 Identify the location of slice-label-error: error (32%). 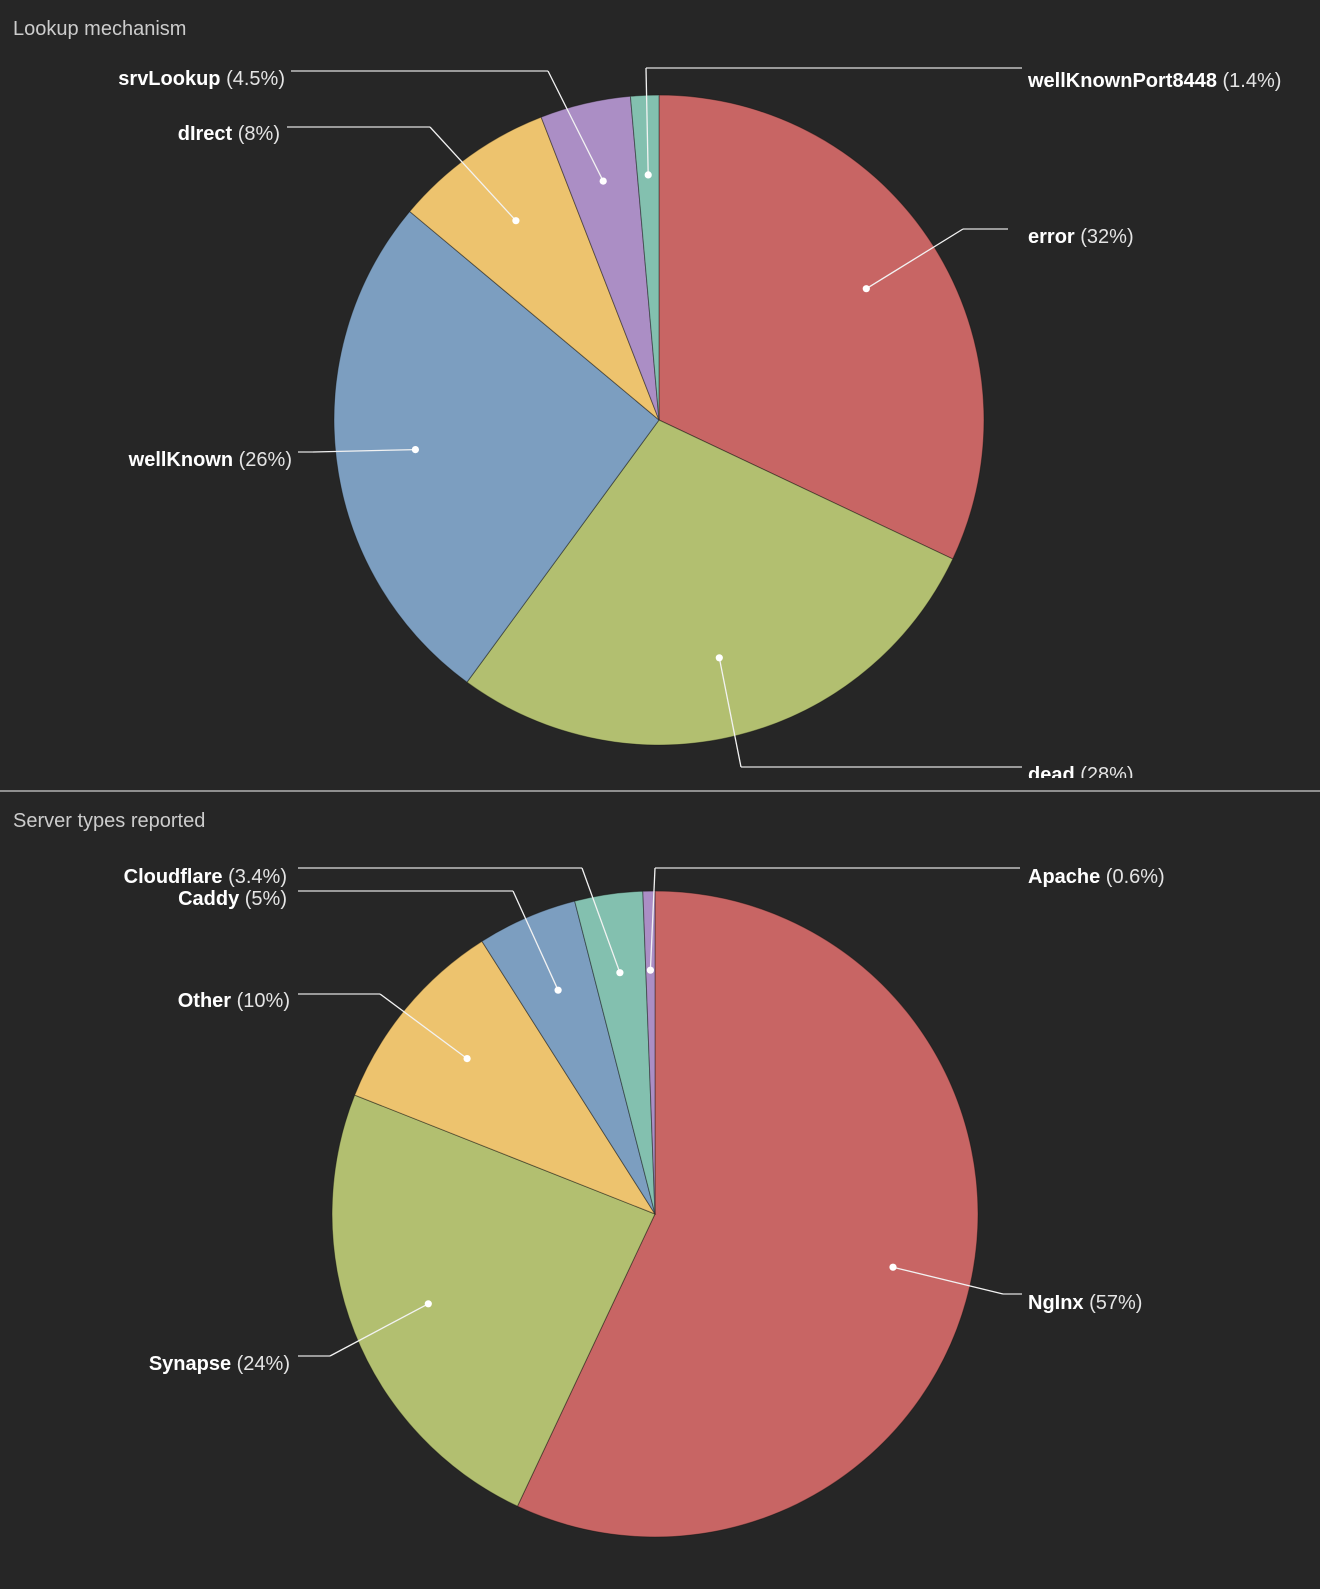
(1081, 237).